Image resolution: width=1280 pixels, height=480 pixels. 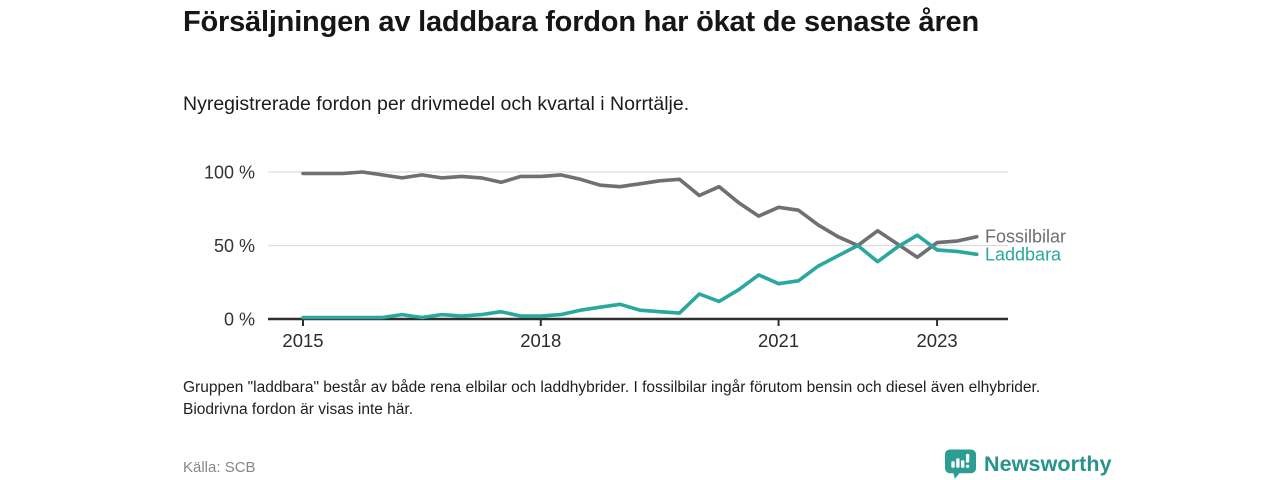 I want to click on newsworthy-pin-icon, so click(x=960, y=464).